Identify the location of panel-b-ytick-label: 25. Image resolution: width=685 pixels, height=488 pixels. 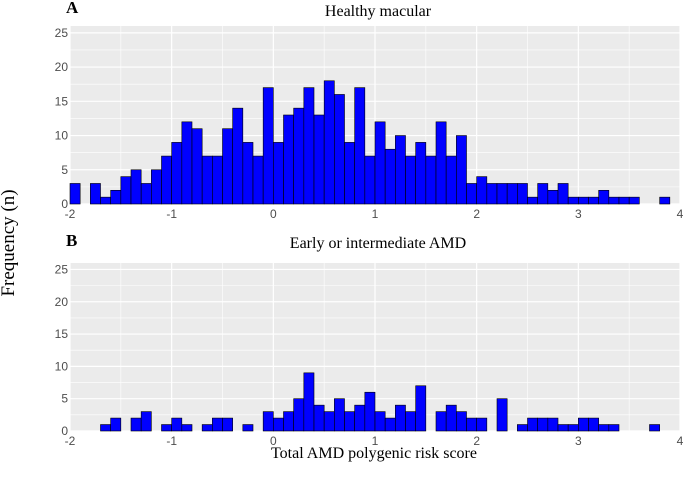
(62, 269).